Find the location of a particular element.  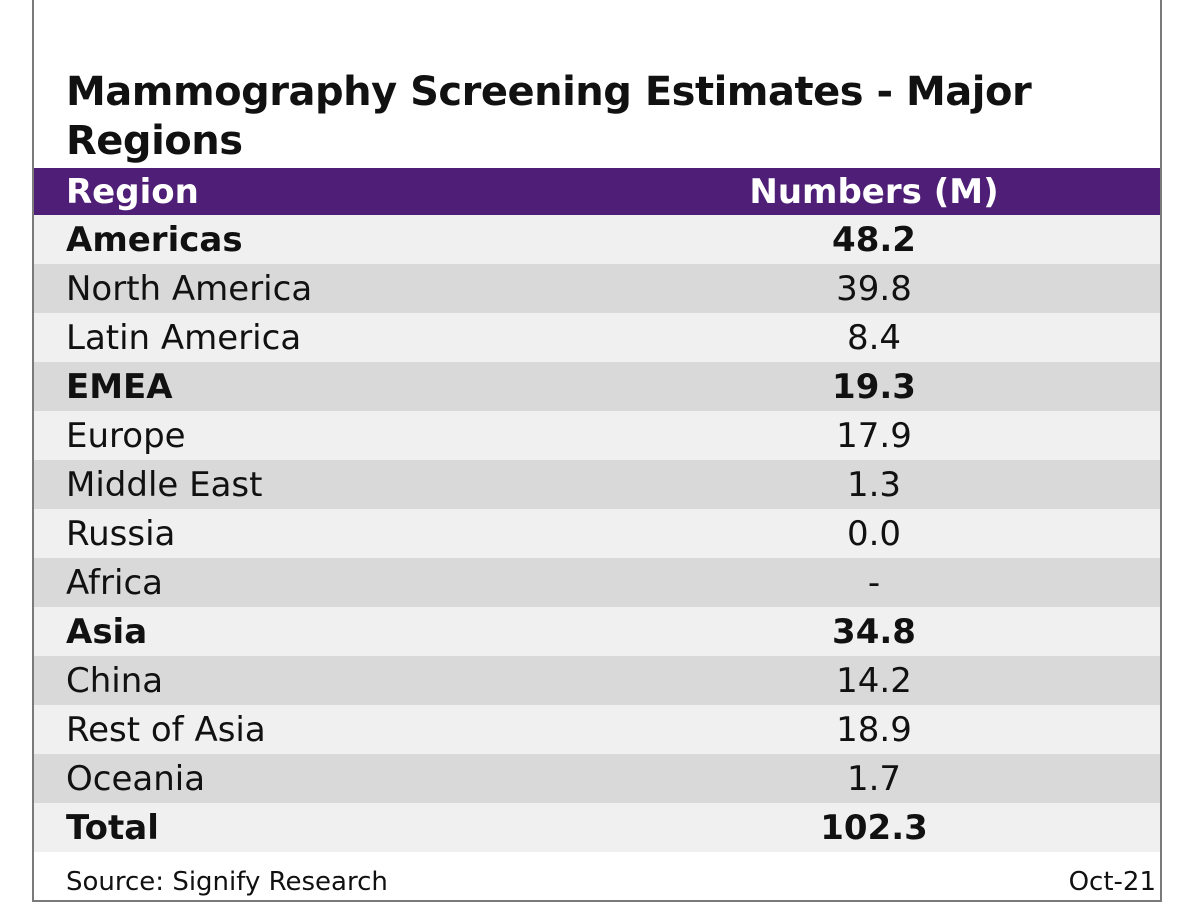

header-region: Region is located at coordinates (132, 191).